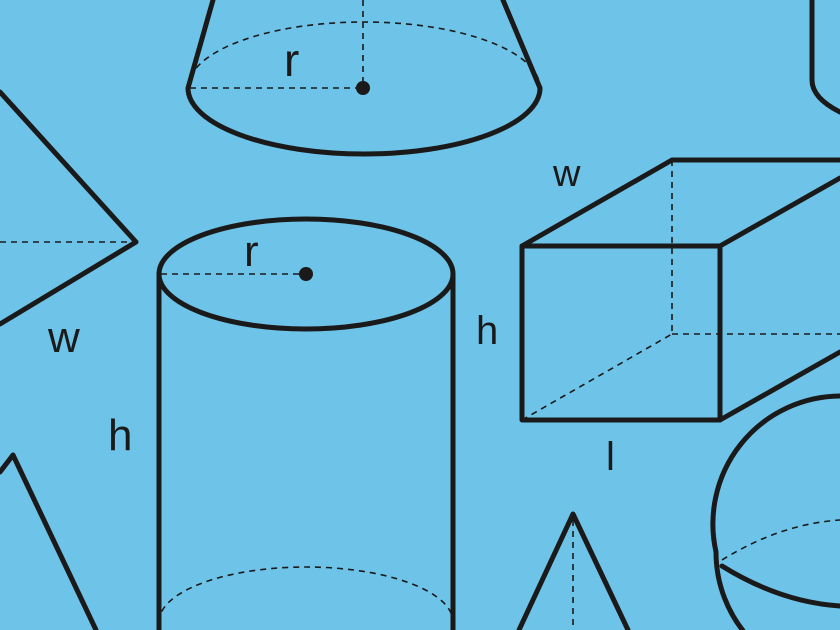 The width and height of the screenshot is (840, 630). I want to click on cylinder-center-dot, so click(306, 274).